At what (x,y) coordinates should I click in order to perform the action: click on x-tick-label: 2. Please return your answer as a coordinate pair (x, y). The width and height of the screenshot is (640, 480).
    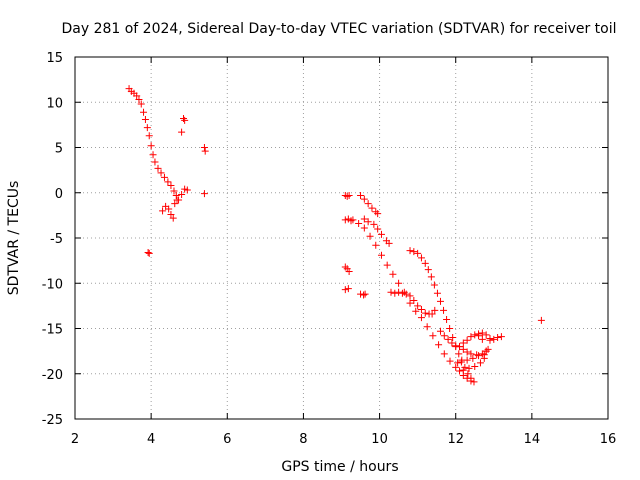
    Looking at the image, I should click on (75, 439).